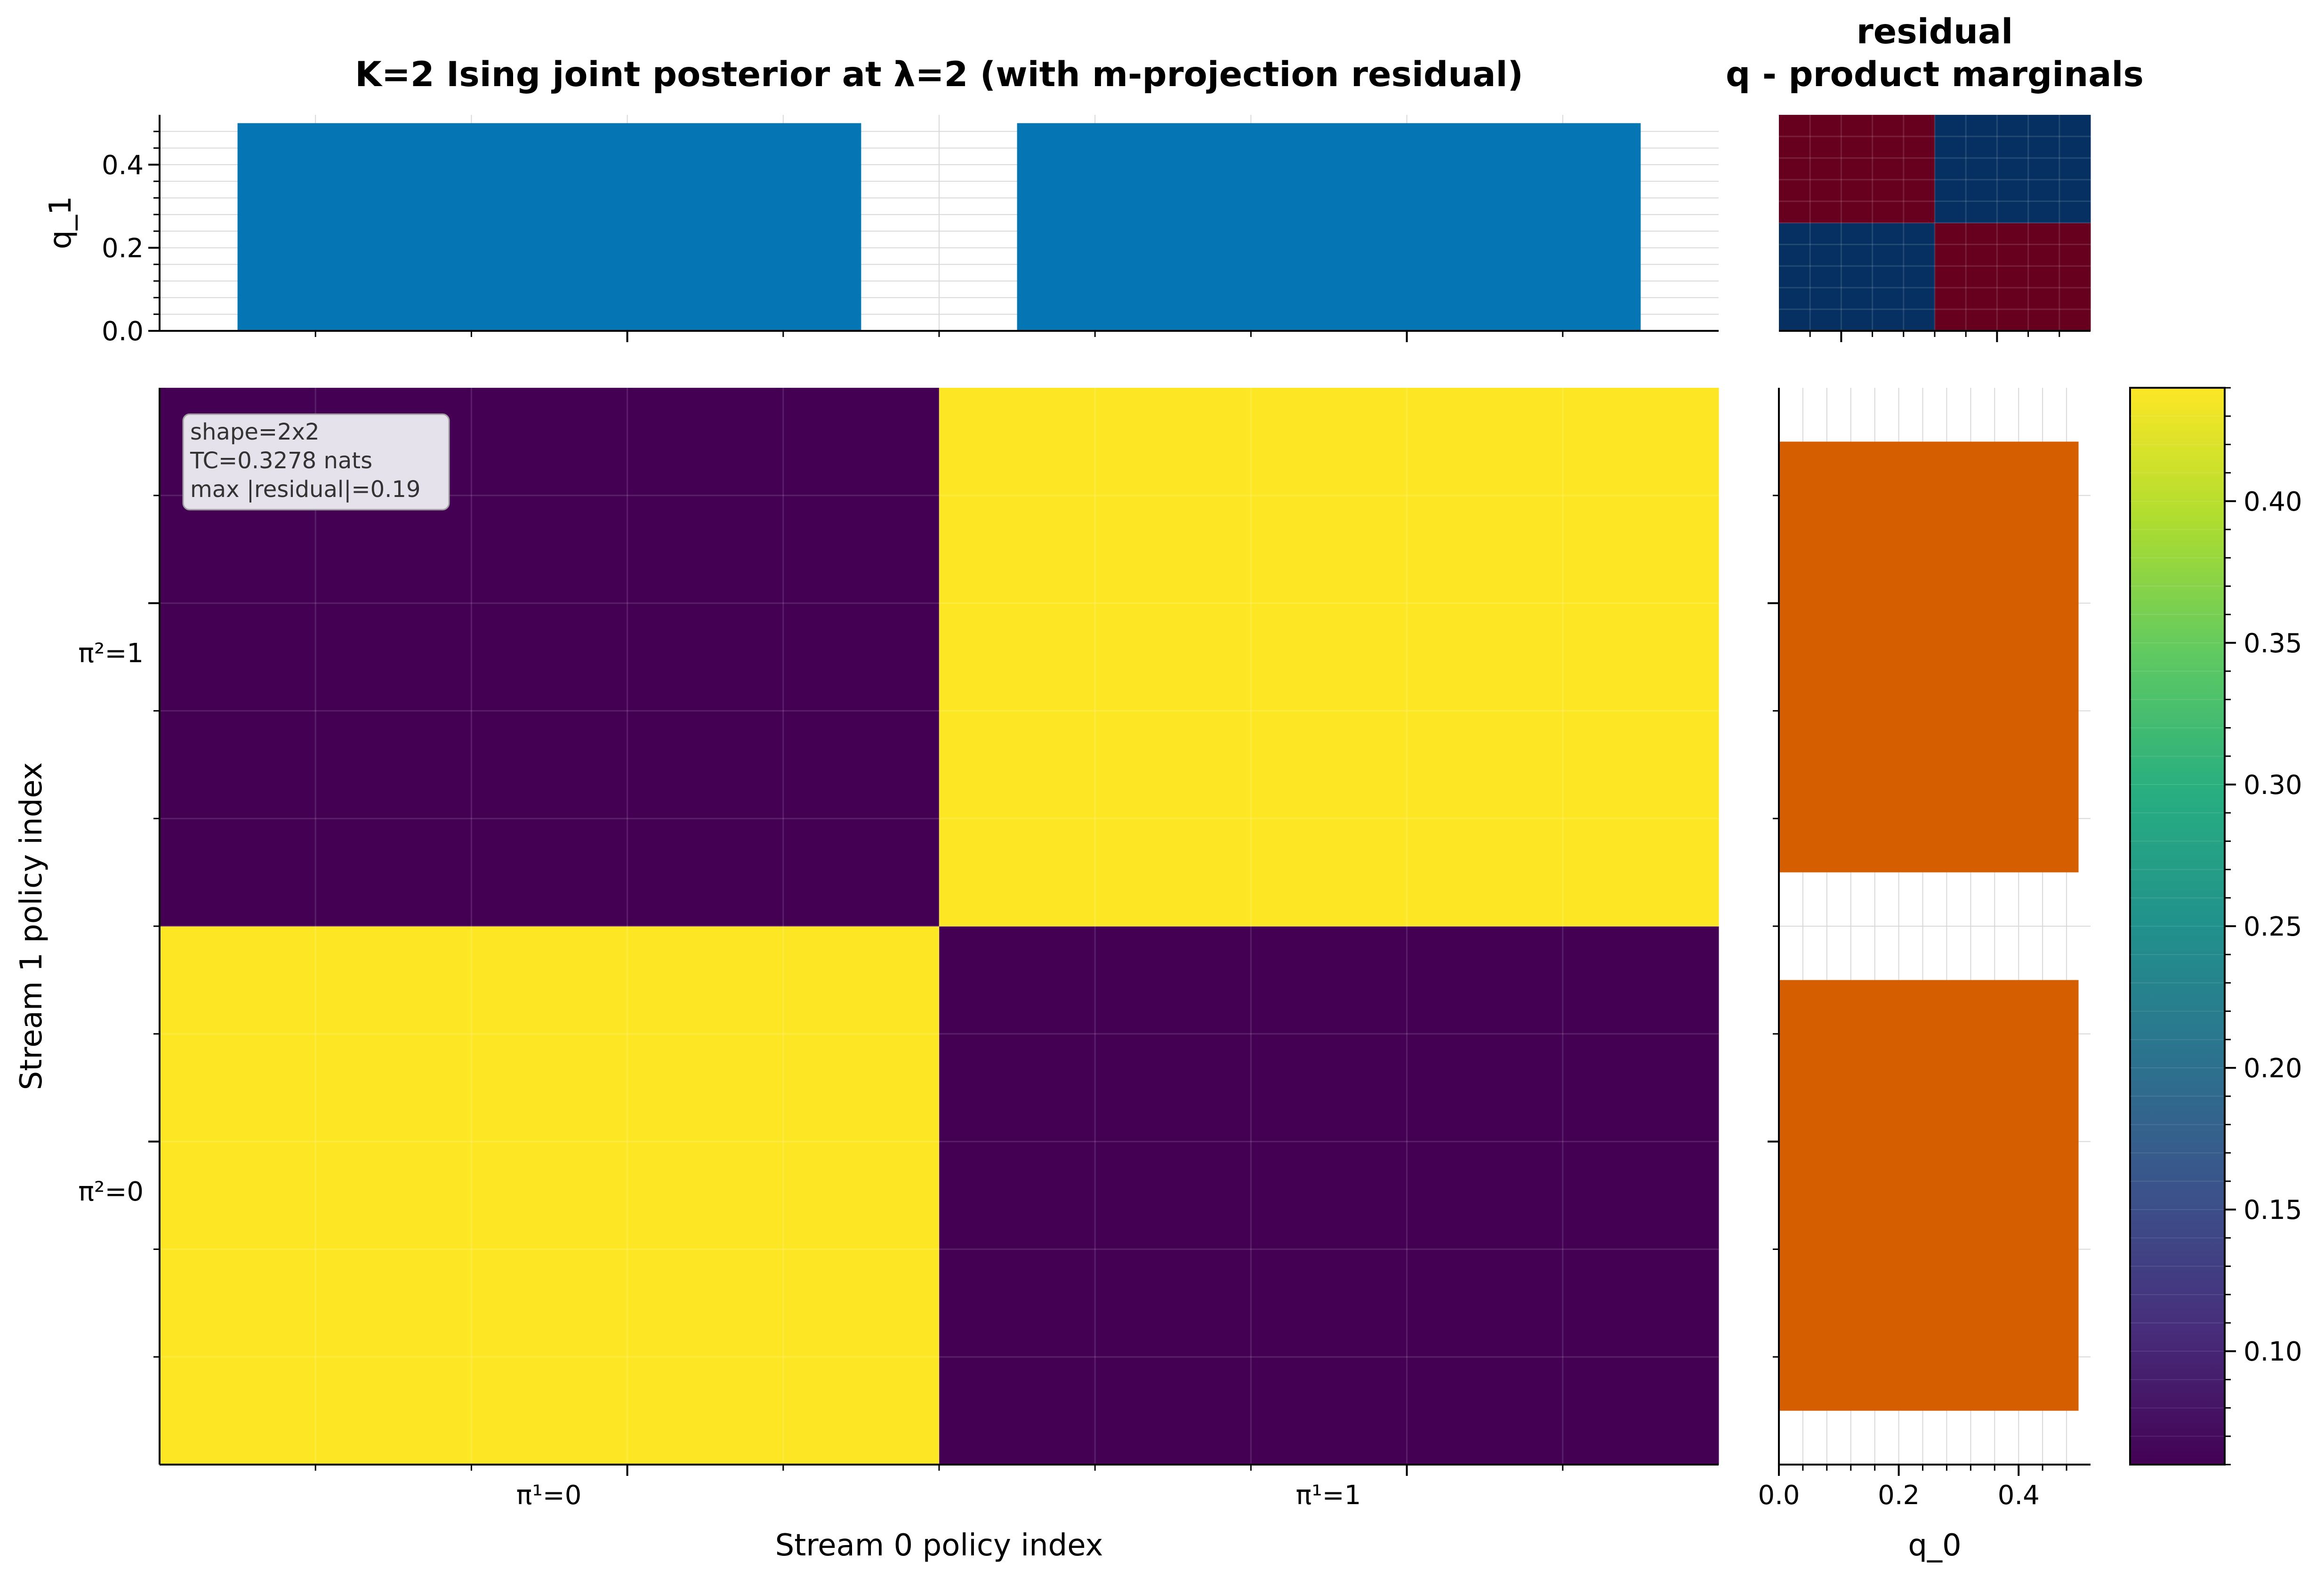  What do you see at coordinates (2273, 1352) in the screenshot?
I see `colorbar-tick-label: 0.10` at bounding box center [2273, 1352].